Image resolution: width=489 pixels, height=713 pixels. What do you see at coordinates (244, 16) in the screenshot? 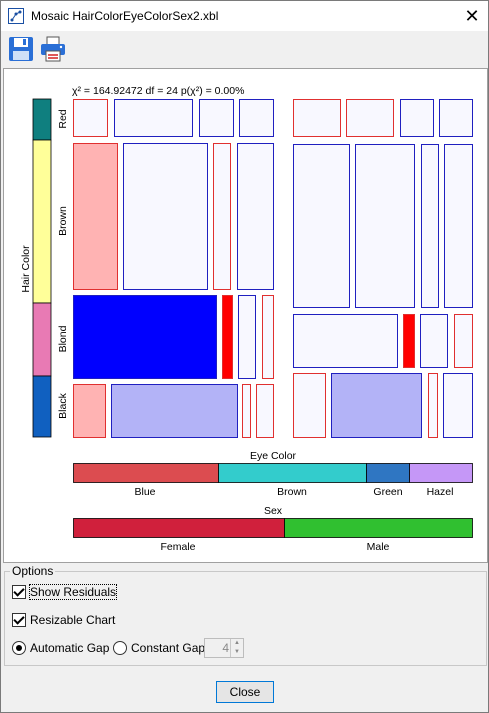
I see `title-bar: Mosaic HairColorEyeColorSex2.xbl ✕` at bounding box center [244, 16].